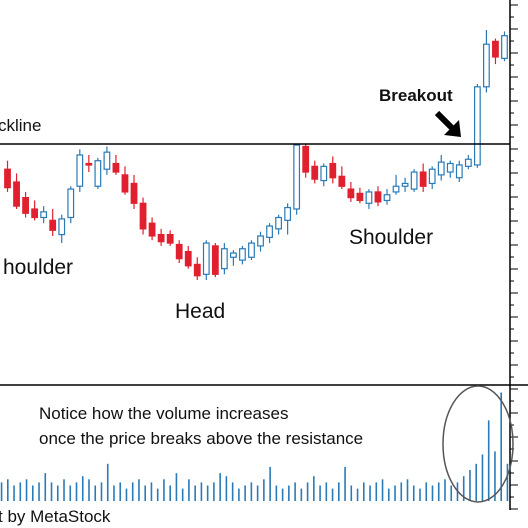 This screenshot has width=528, height=528. I want to click on volume-note-line-1: Notice how the volume increases, so click(163, 413).